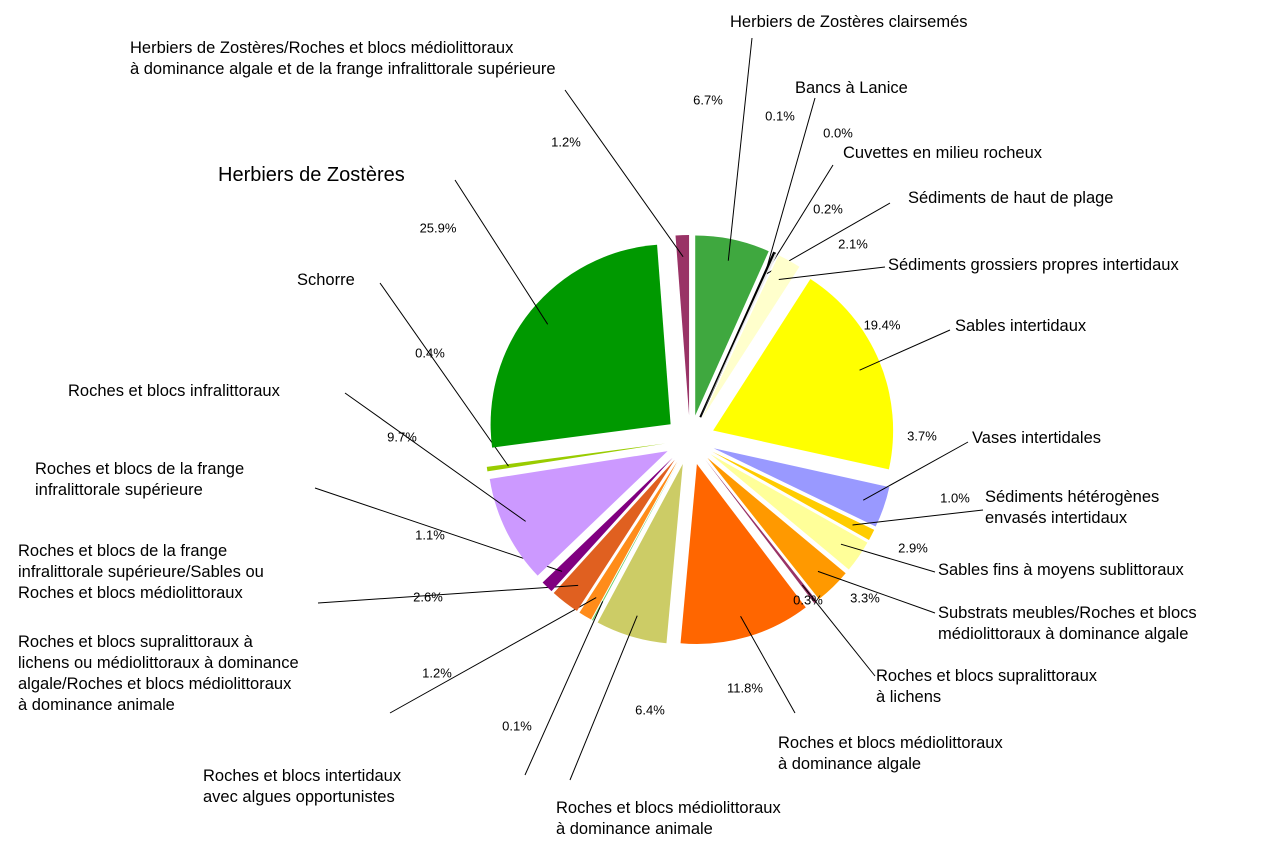 This screenshot has width=1278, height=841. Describe the element at coordinates (853, 244) in the screenshot. I see `value-label: 2.1%` at that location.